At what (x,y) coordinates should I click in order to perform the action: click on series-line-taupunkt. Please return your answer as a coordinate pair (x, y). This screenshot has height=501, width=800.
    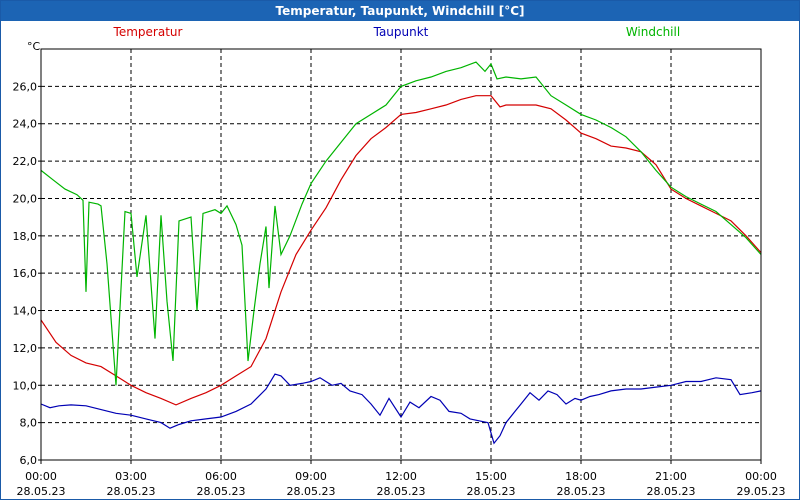
    Looking at the image, I should click on (401, 409).